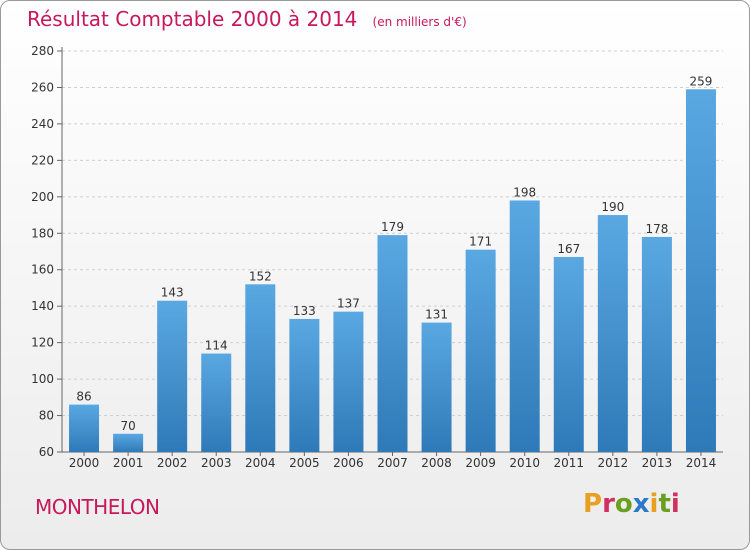 This screenshot has width=750, height=550. I want to click on x-tick-label: 2009, so click(480, 463).